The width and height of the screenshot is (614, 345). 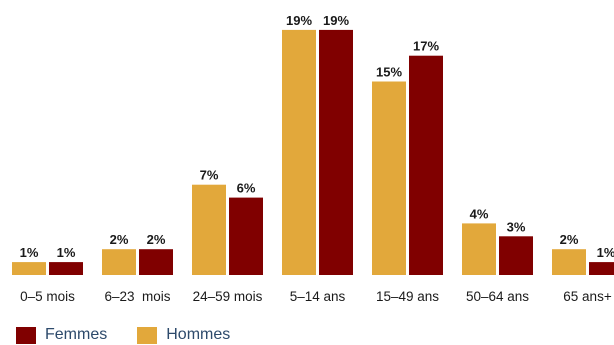 What do you see at coordinates (426, 46) in the screenshot?
I see `data-label-femmes-4: 17%` at bounding box center [426, 46].